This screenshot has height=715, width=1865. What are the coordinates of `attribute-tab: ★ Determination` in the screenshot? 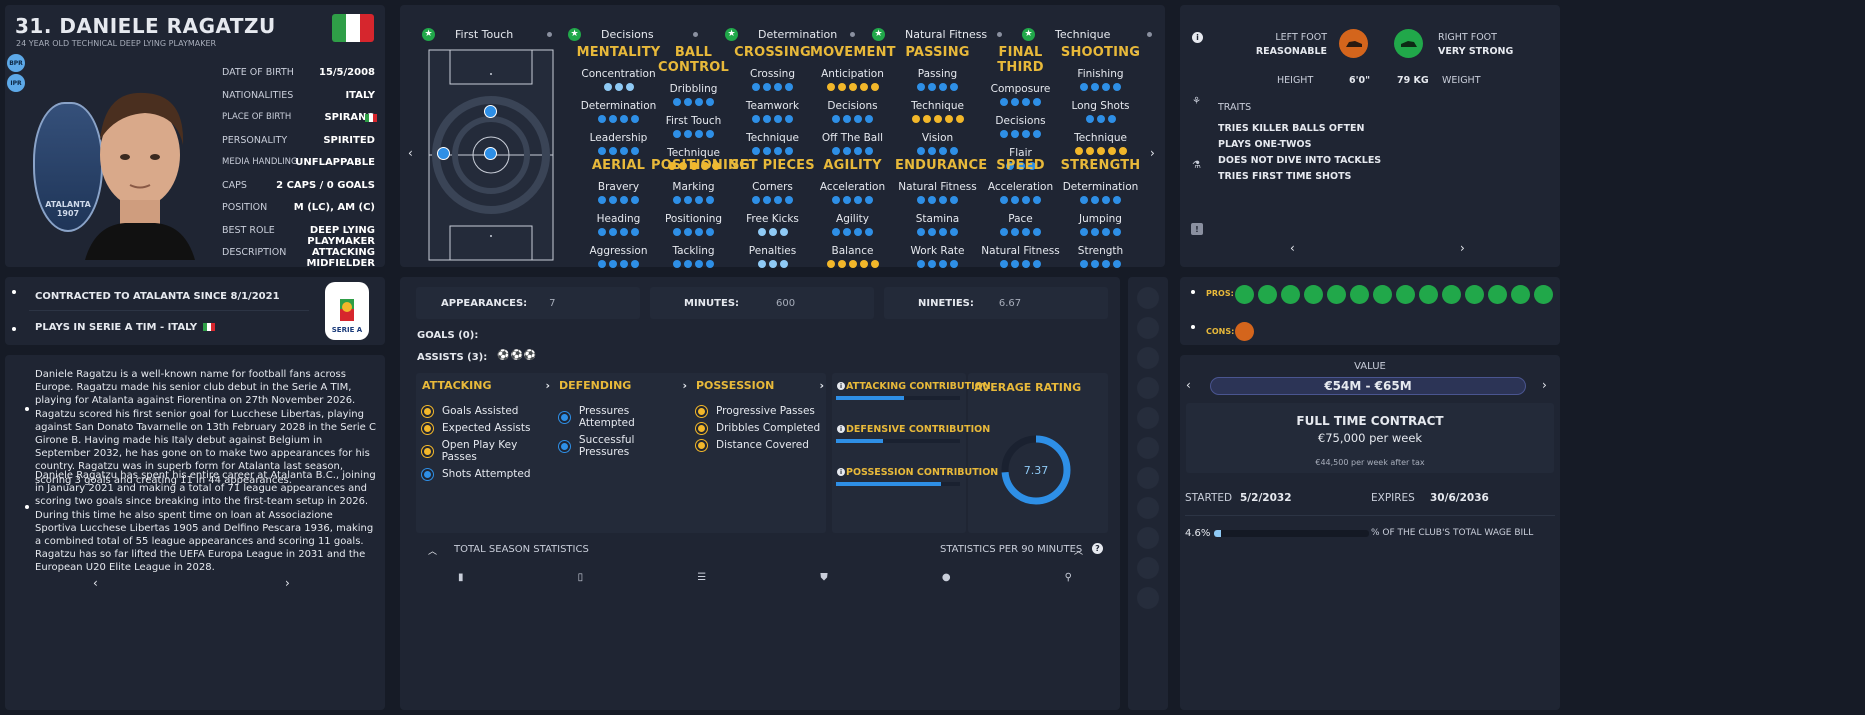 It's located at (790, 34).